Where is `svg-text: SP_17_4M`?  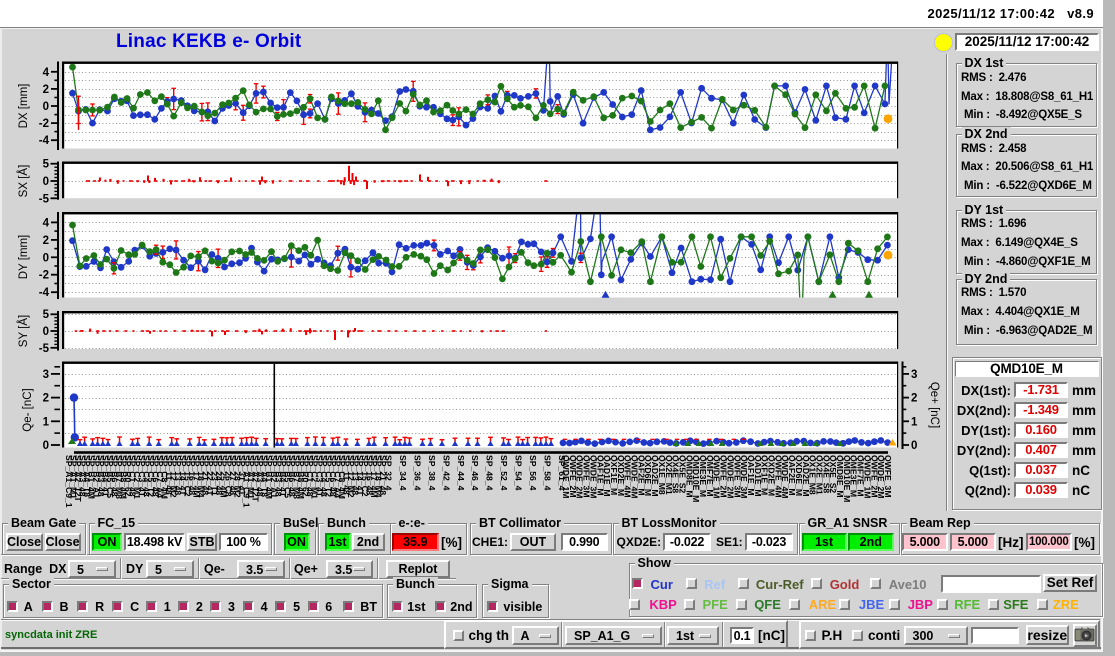 svg-text: SP_17_4M is located at coordinates (196, 476).